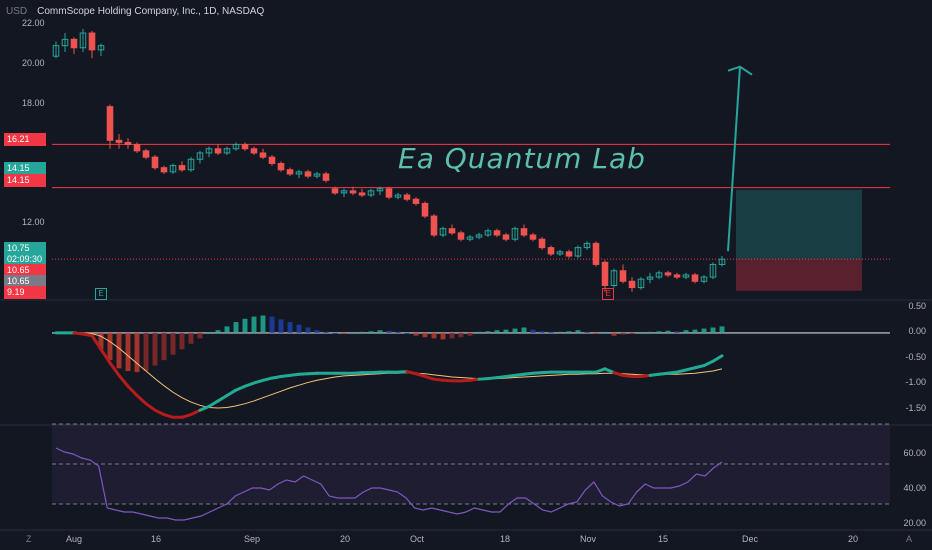  I want to click on countdown-tag: 02:09:30, so click(25, 259).